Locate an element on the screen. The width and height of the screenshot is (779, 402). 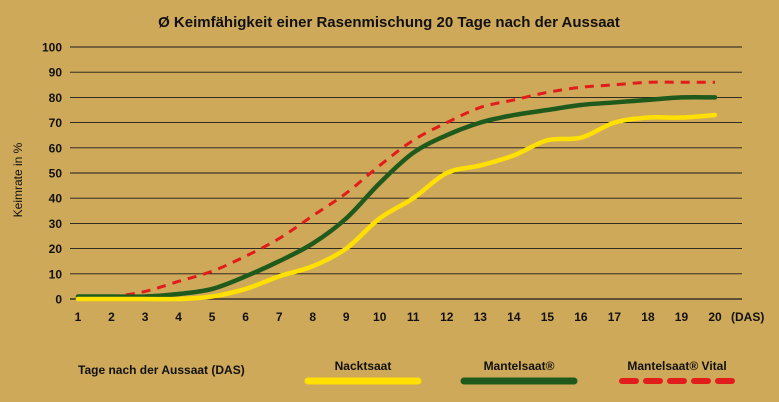
legend-label: Mantelsaat® Vital is located at coordinates (676, 366).